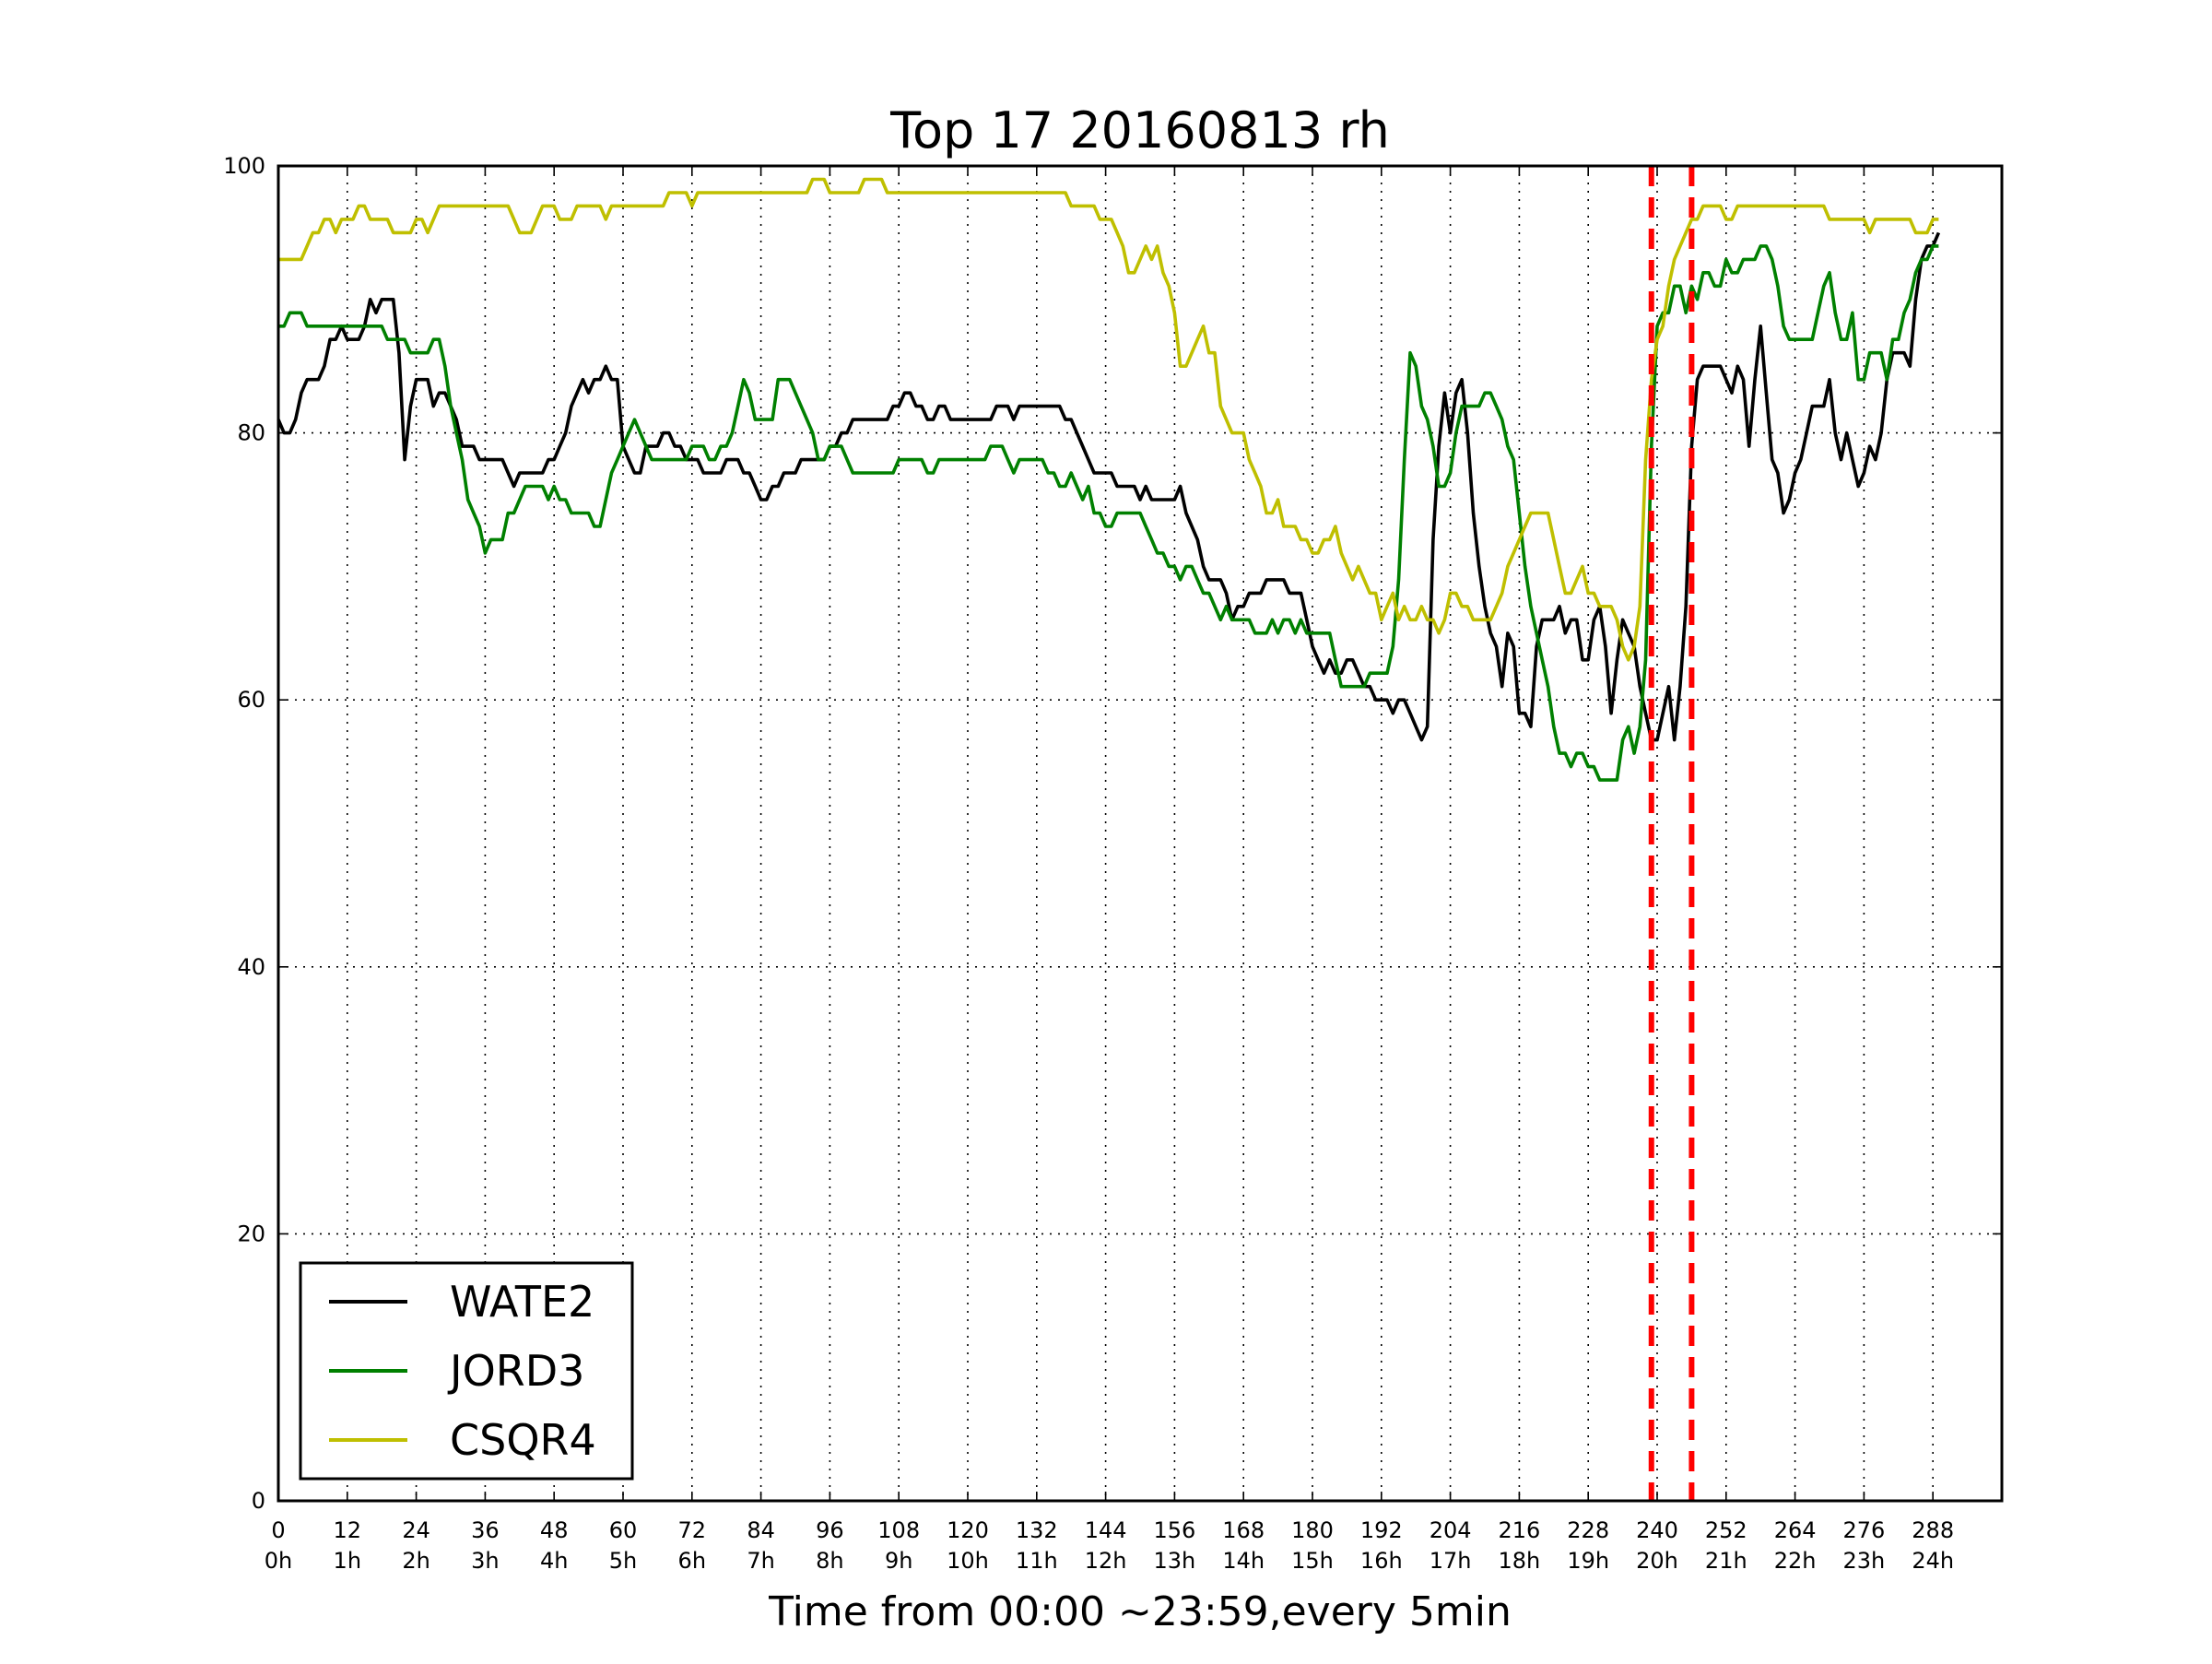  What do you see at coordinates (968, 1561) in the screenshot?
I see `x-tick-sublabel: 10h` at bounding box center [968, 1561].